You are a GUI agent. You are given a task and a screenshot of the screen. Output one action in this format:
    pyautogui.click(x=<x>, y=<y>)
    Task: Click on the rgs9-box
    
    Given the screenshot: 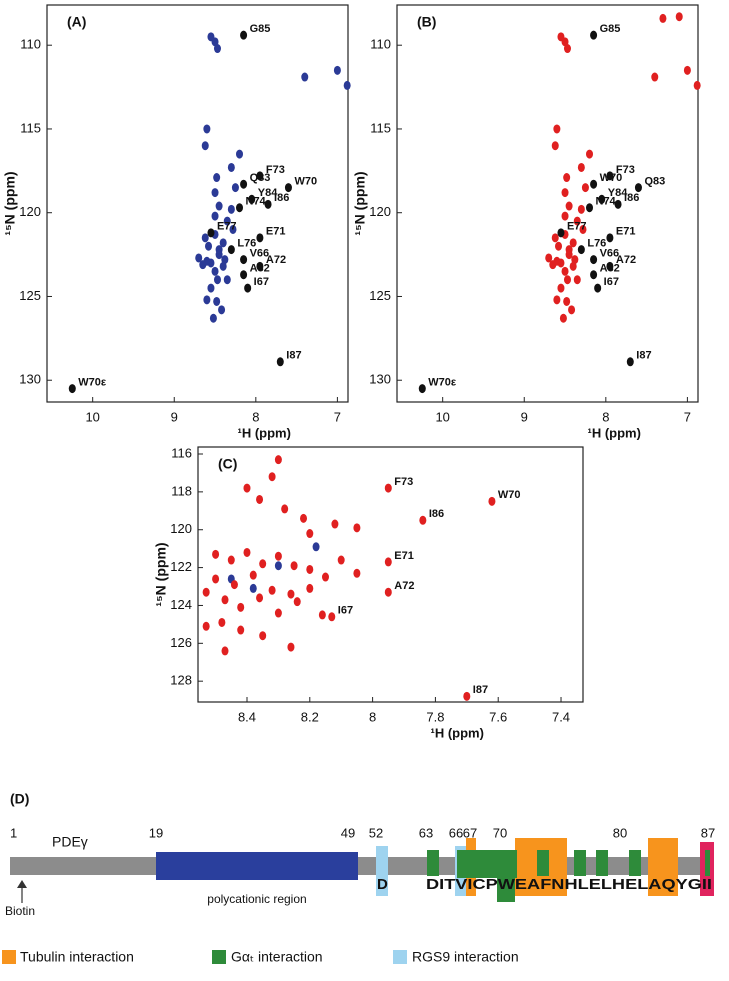 What is the action you would take?
    pyautogui.click(x=382, y=871)
    